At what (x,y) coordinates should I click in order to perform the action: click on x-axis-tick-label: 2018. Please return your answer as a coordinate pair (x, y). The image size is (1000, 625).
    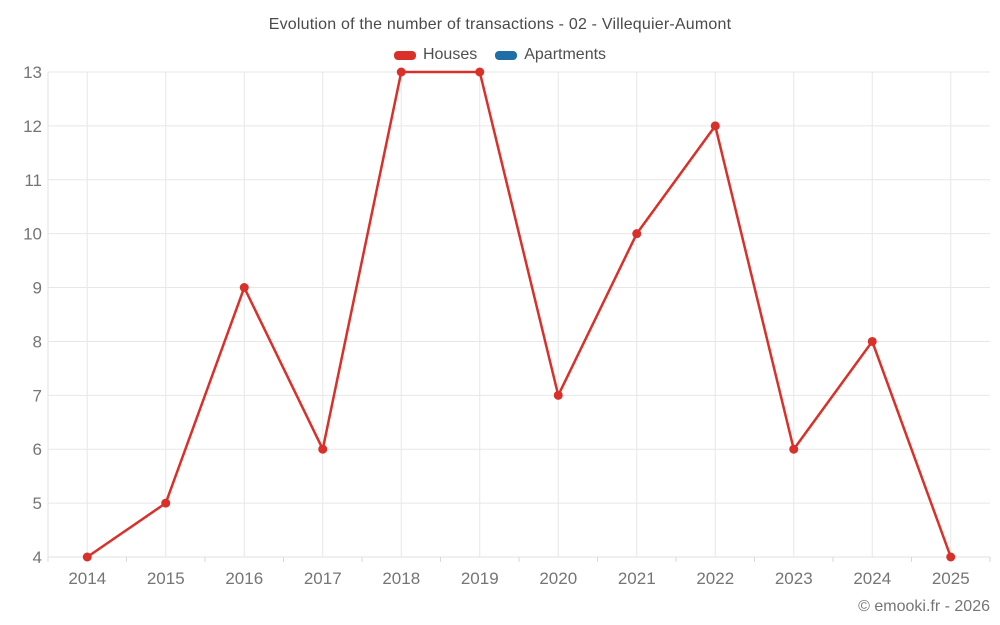
    Looking at the image, I should click on (401, 578).